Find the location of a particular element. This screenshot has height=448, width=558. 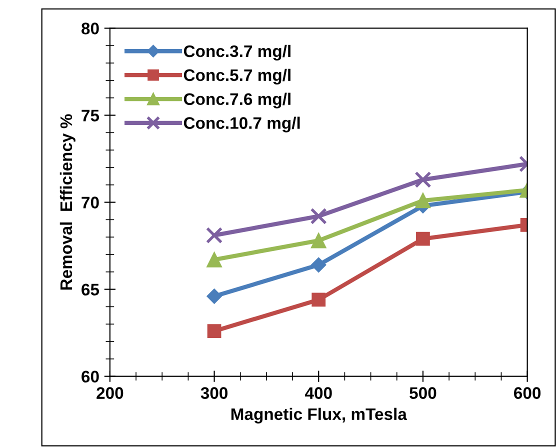

x-tick-label: 200 is located at coordinates (110, 393).